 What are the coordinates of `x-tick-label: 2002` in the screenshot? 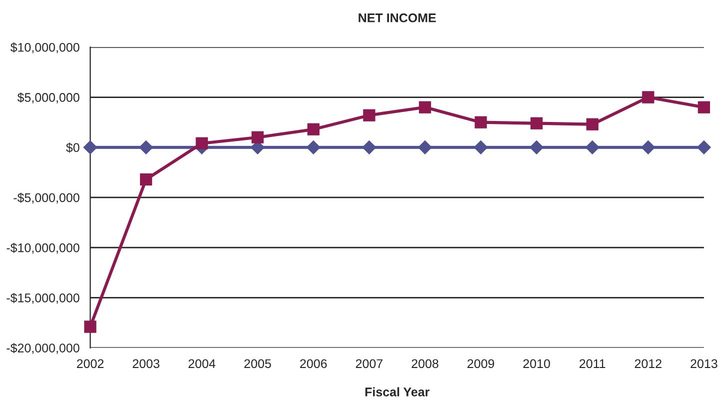 It's located at (90, 363).